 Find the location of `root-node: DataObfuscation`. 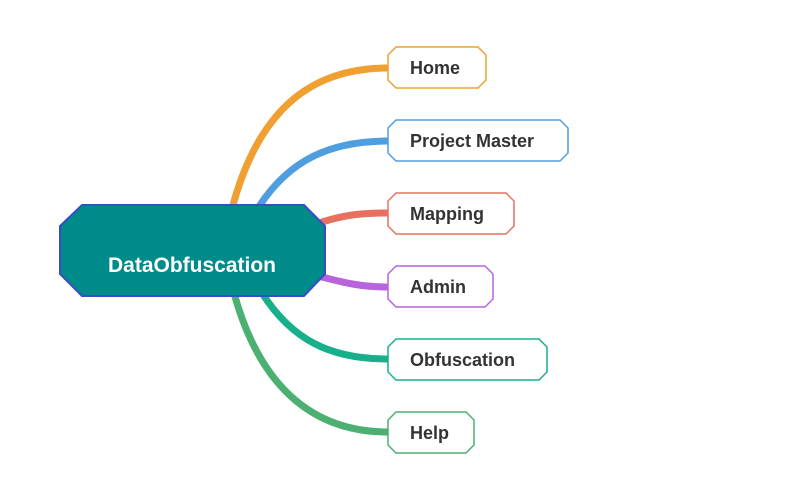

root-node: DataObfuscation is located at coordinates (192, 250).